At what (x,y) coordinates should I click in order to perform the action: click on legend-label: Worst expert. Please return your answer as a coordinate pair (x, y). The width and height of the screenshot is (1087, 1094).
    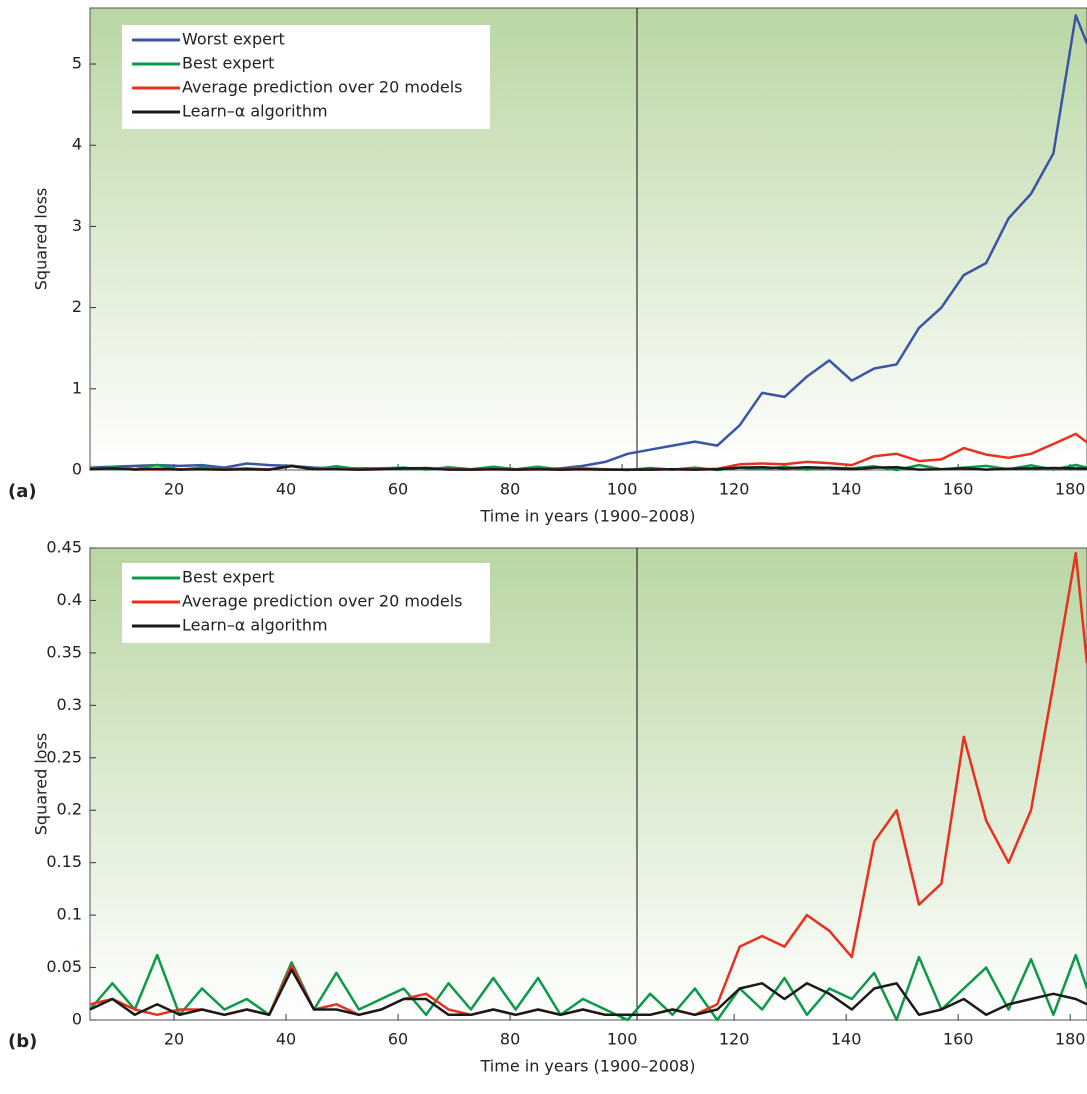
    Looking at the image, I should click on (233, 39).